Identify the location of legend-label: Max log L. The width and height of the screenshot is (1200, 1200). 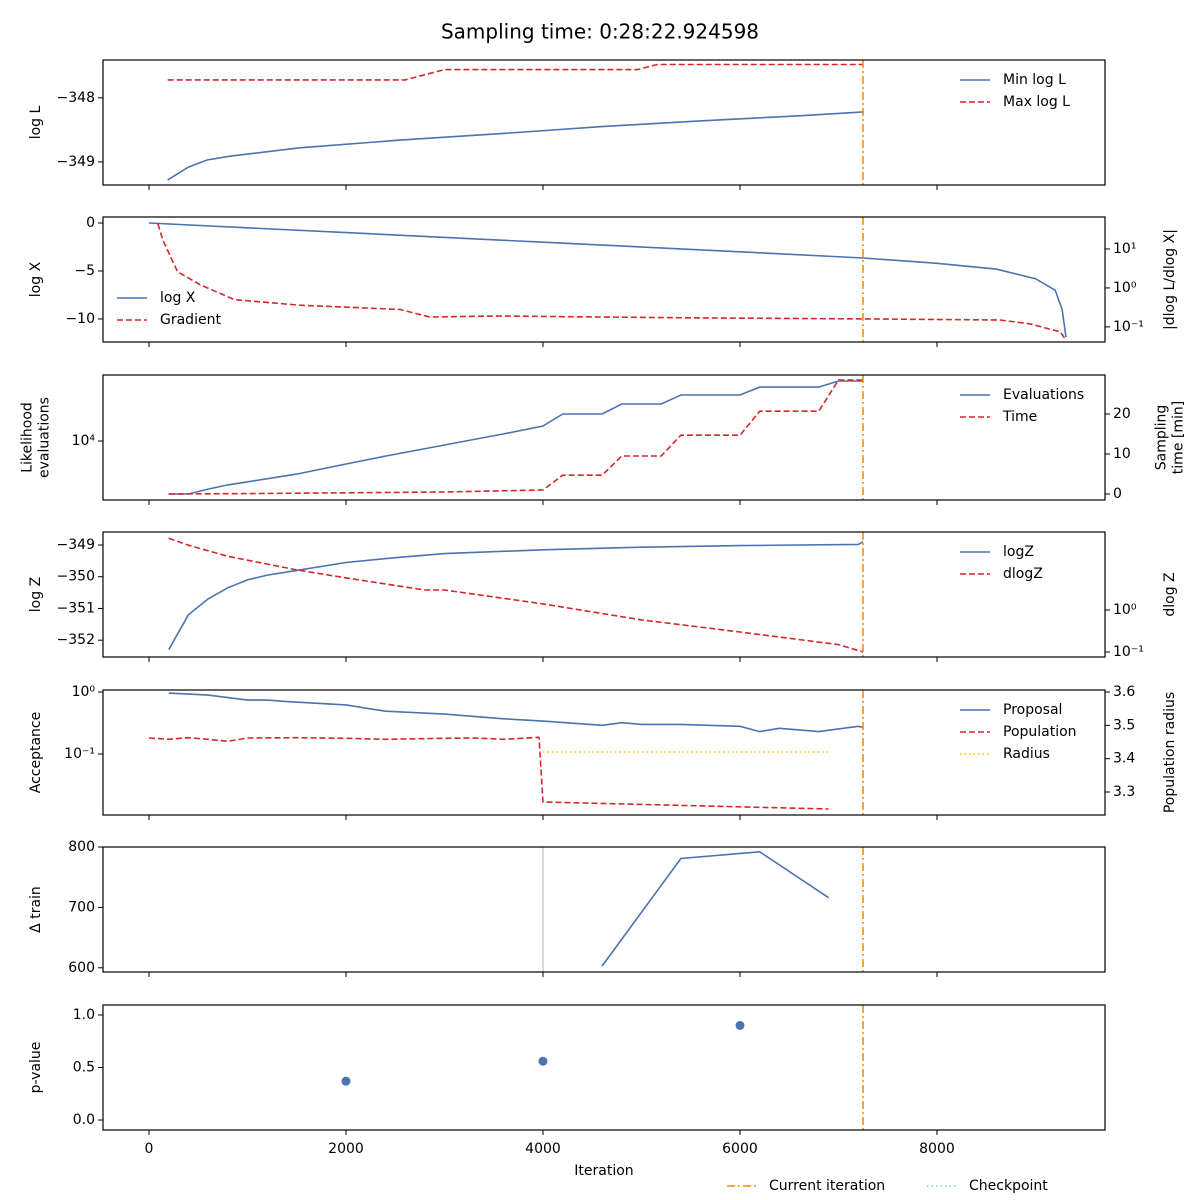
(1036, 102).